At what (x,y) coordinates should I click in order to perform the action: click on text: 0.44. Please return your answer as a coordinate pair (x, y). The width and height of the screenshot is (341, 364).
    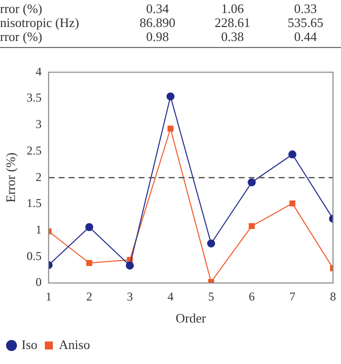
    Looking at the image, I should click on (305, 36).